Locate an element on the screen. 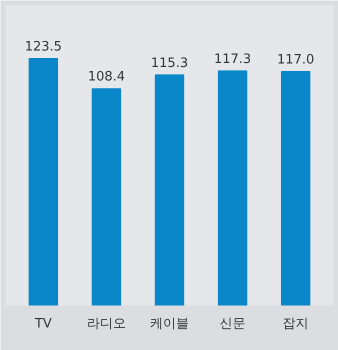 Image resolution: width=338 pixels, height=350 pixels. x-tick-label: 신문 is located at coordinates (233, 324).